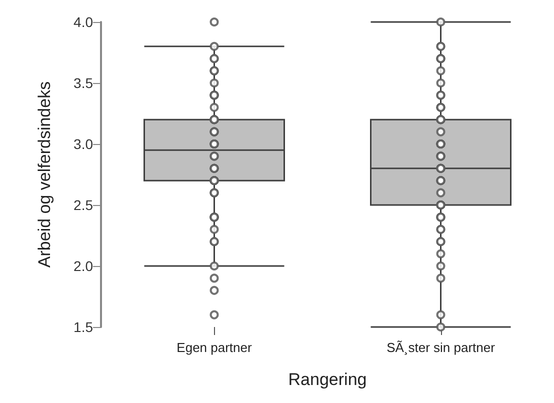 This screenshot has height=403, width=554. What do you see at coordinates (44, 174) in the screenshot?
I see `y-axis-title: Arbeid og velferdsindeks` at bounding box center [44, 174].